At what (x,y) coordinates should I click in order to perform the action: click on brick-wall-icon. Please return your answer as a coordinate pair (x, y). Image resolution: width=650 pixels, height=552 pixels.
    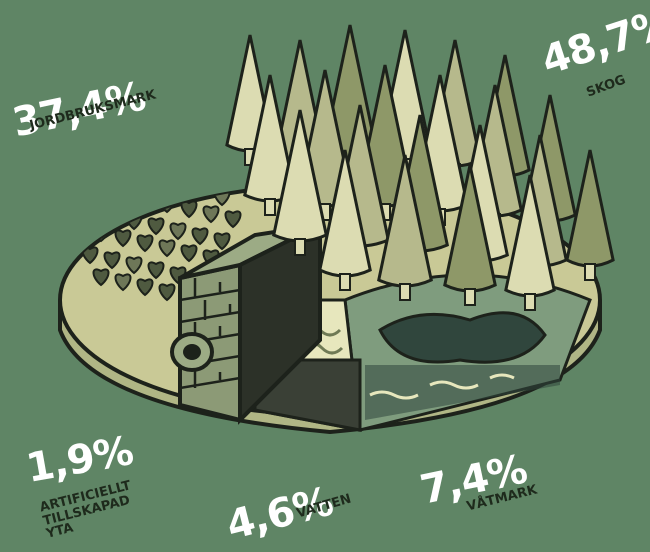
    Looking at the image, I should click on (246, 323).